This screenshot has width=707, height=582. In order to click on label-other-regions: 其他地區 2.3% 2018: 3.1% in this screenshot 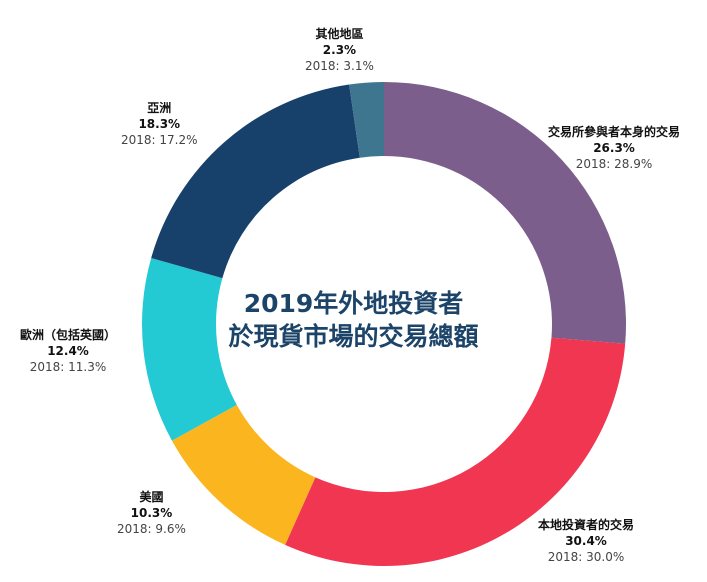, I will do `click(339, 50)`.